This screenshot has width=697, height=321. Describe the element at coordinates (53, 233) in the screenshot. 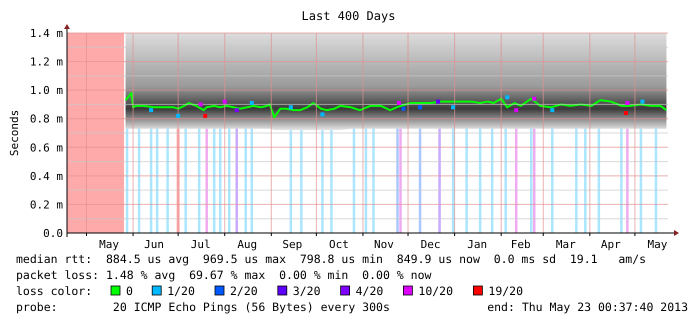

I see `y-tick-label: 0.0` at that location.